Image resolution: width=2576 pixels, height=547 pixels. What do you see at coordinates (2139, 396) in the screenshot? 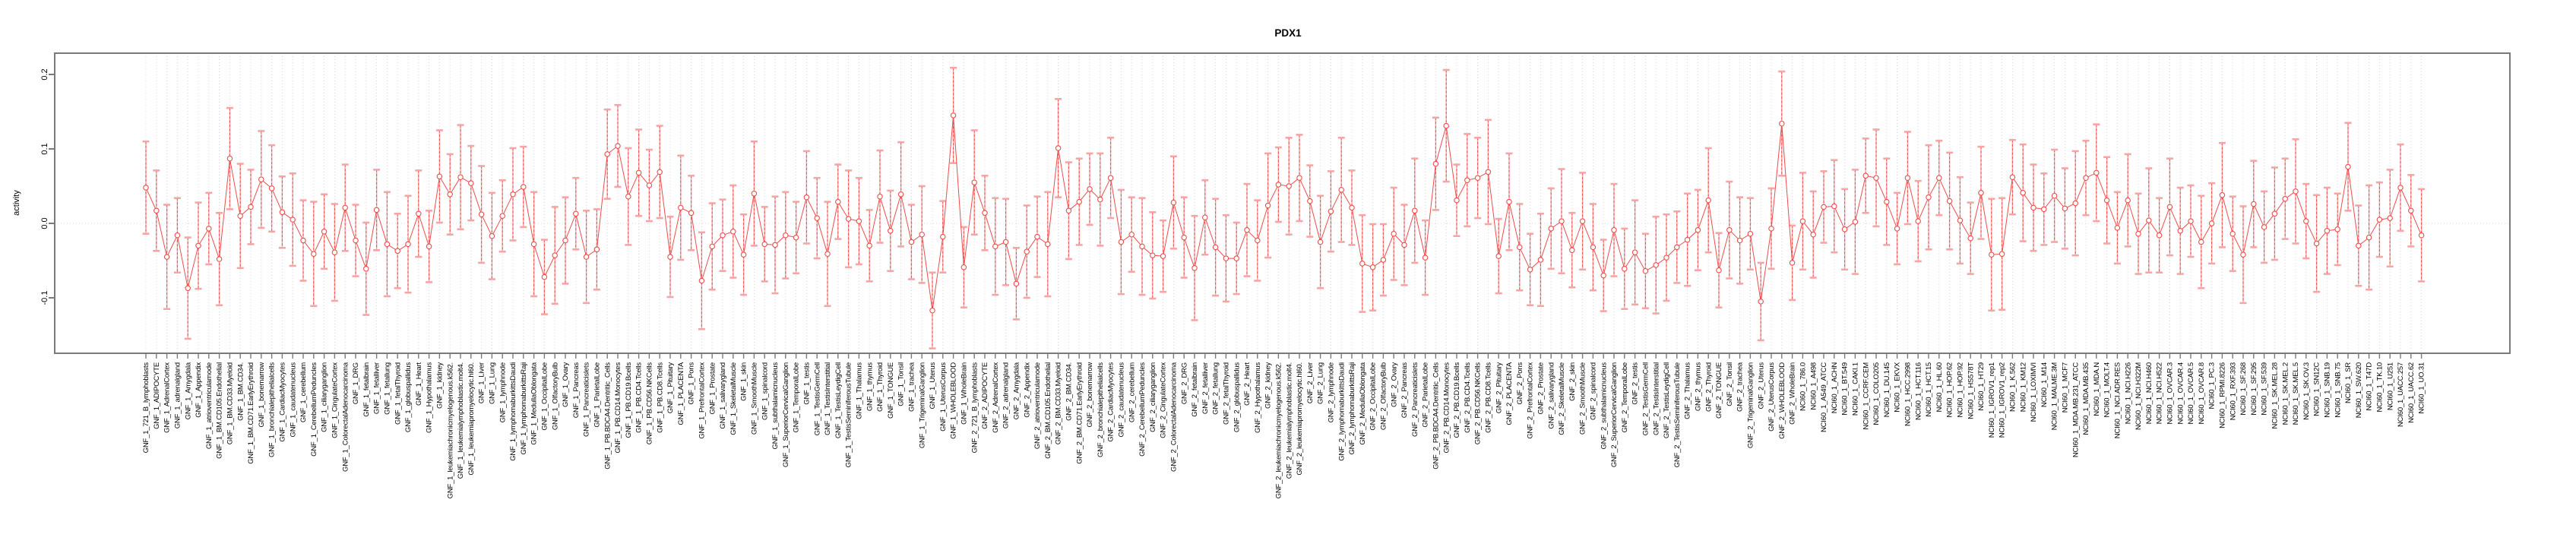
I see `x-tick-label: NCI60_1_NCI.H322M` at bounding box center [2139, 396].